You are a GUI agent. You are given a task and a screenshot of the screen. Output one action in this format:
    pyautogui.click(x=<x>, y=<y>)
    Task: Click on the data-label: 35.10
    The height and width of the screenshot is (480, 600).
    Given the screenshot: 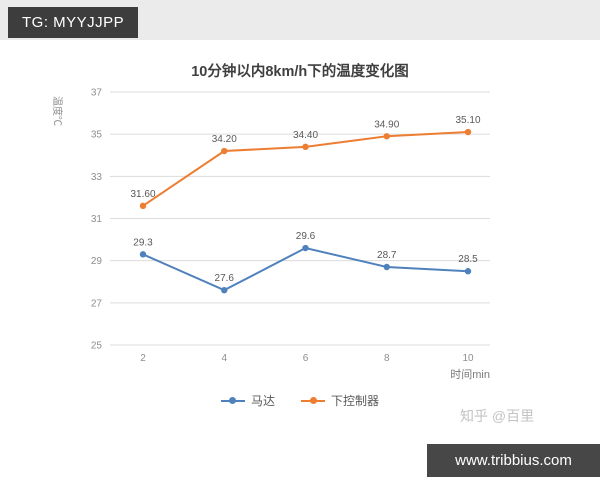 What is the action you would take?
    pyautogui.click(x=467, y=120)
    